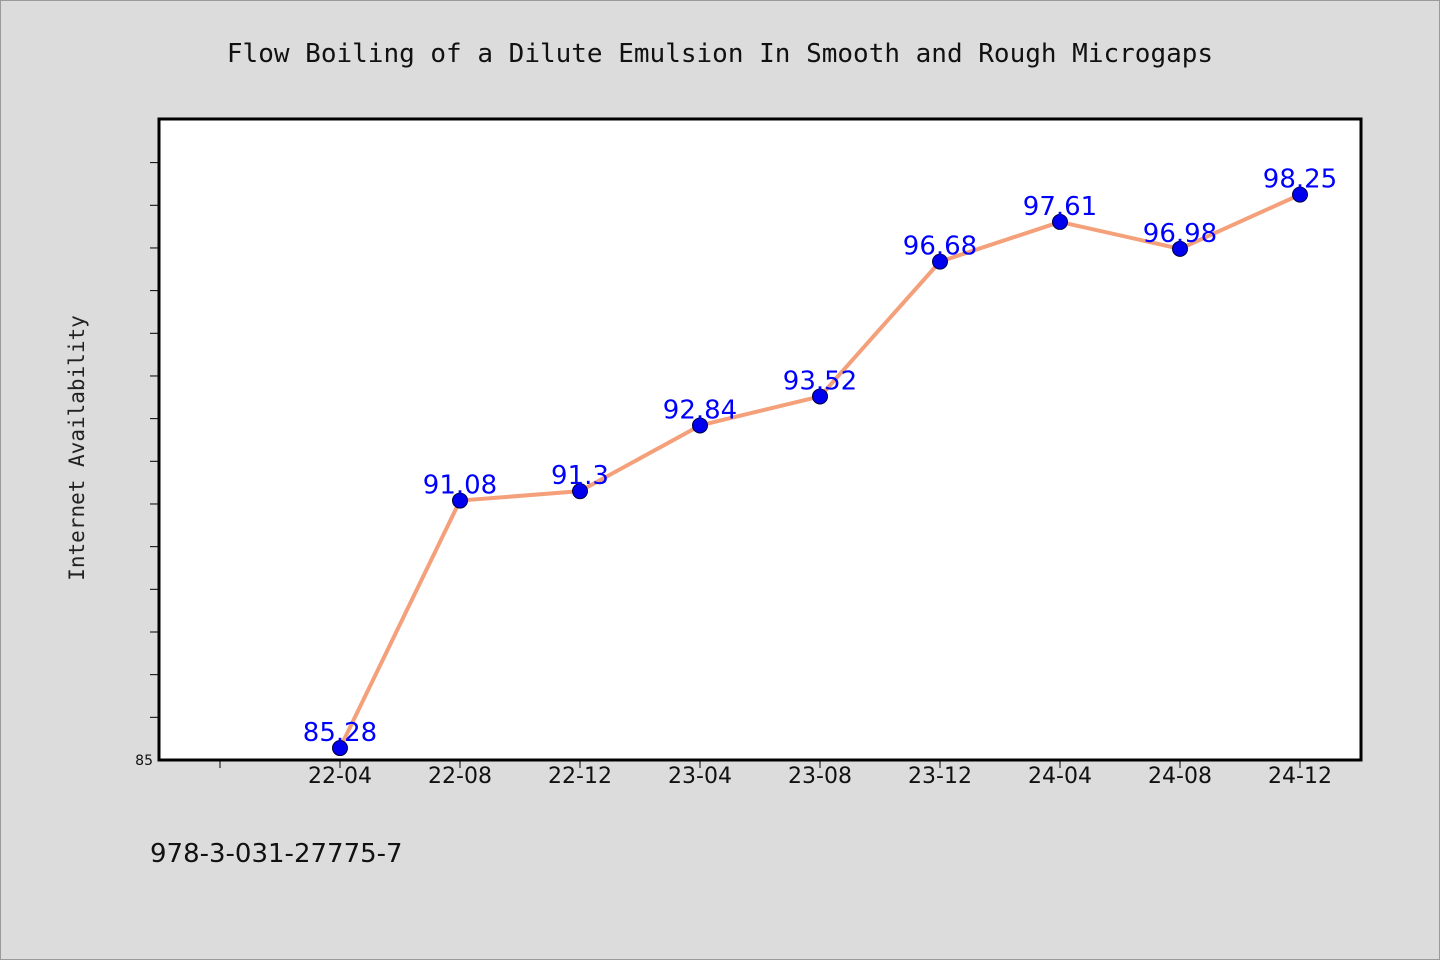 This screenshot has width=1440, height=960. What do you see at coordinates (1060, 776) in the screenshot?
I see `x-tick-label: 24-04` at bounding box center [1060, 776].